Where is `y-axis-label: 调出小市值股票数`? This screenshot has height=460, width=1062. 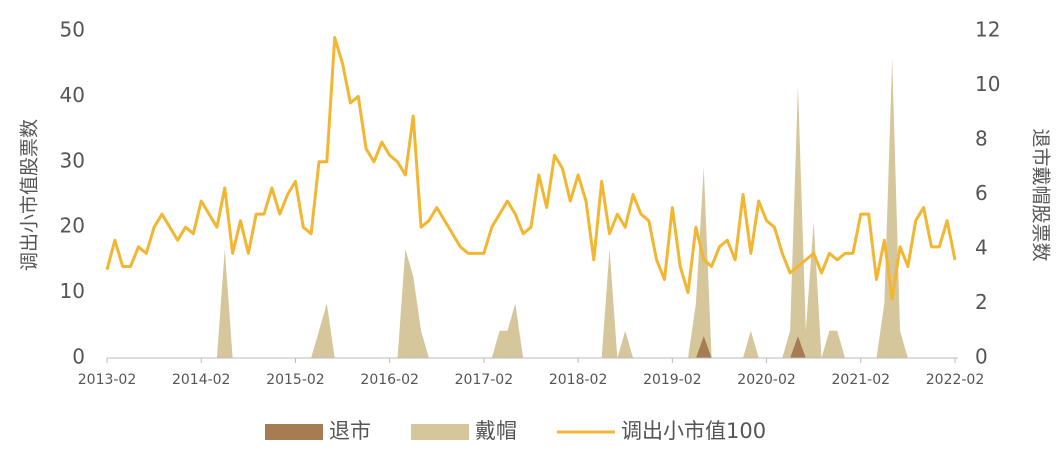
y-axis-label: 调出小市值股票数 is located at coordinates (30, 195).